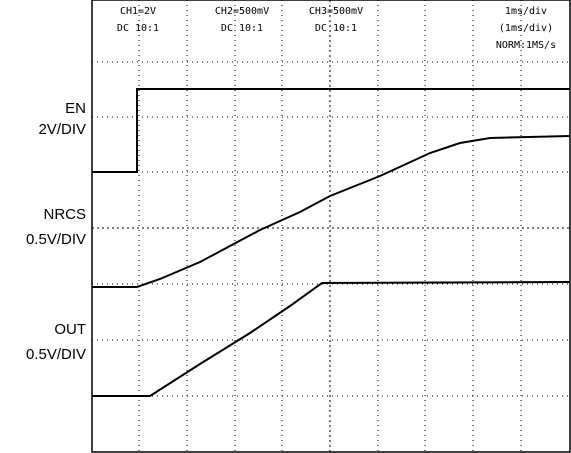 Image resolution: width=571 pixels, height=453 pixels. I want to click on trace-labels: EN 2V/DIV NRCS 0.5V/DIV OUT 0.5V/DIV, so click(56, 231).